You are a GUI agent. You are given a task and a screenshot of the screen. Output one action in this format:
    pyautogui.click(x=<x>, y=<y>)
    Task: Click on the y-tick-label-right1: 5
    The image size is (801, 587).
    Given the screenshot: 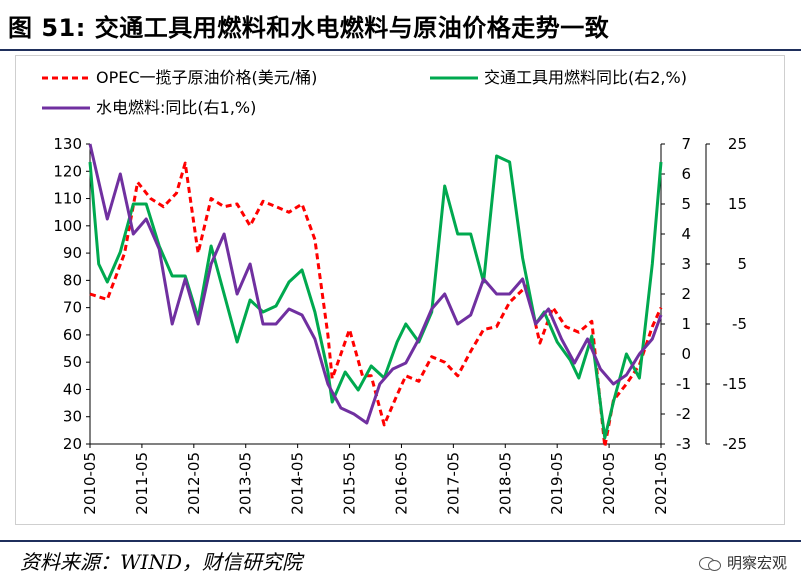 What is the action you would take?
    pyautogui.click(x=686, y=204)
    